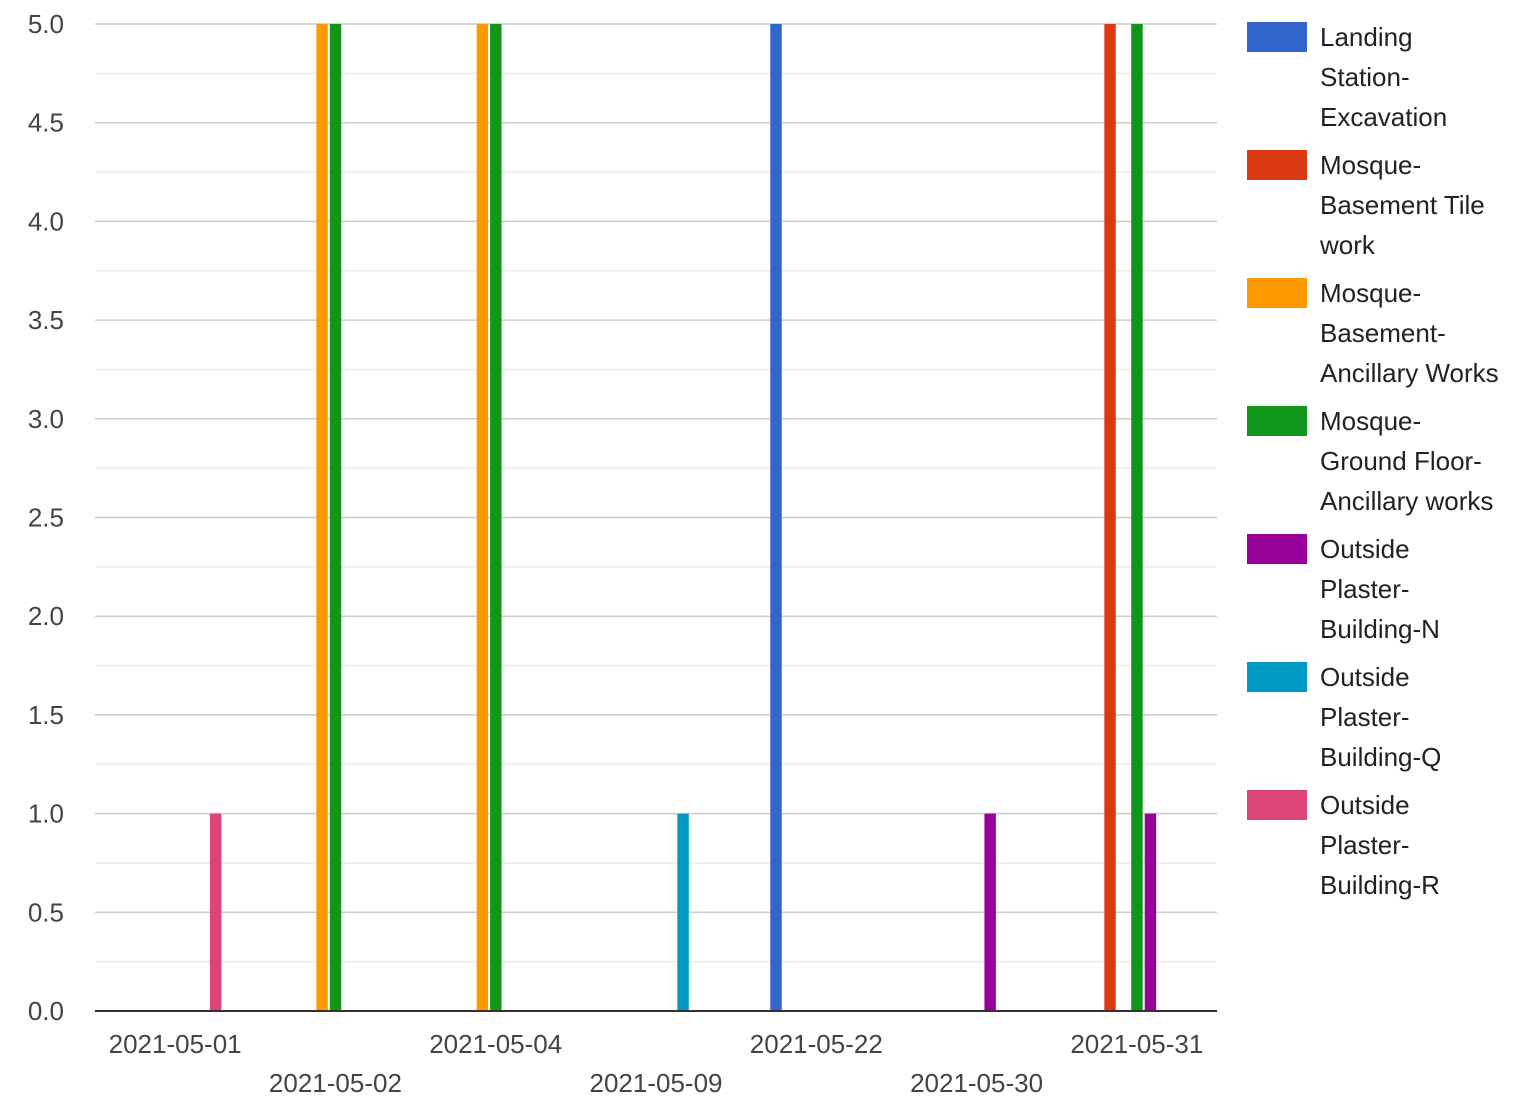  I want to click on y-tick-label: 2.5, so click(46, 518).